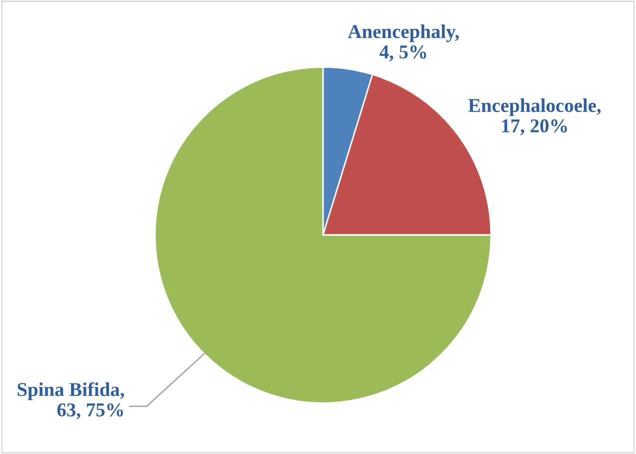  I want to click on slice-label: Anencephaly, 4, 5%, so click(403, 43).